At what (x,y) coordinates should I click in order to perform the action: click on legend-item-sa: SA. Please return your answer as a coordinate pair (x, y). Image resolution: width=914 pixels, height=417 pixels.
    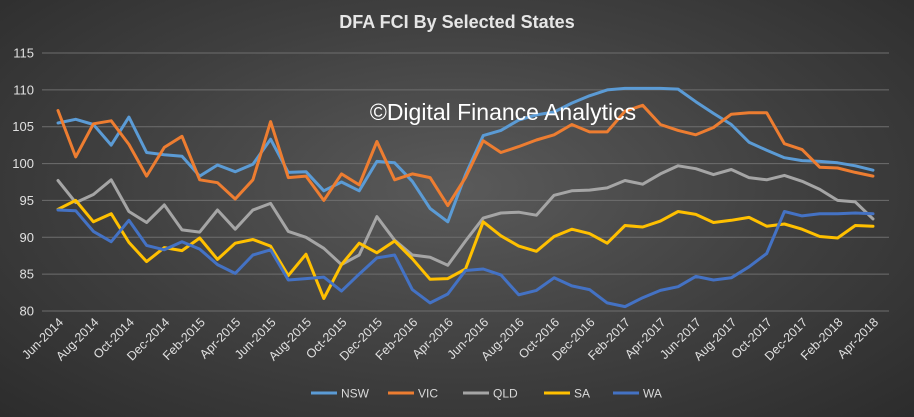
    Looking at the image, I should click on (567, 394).